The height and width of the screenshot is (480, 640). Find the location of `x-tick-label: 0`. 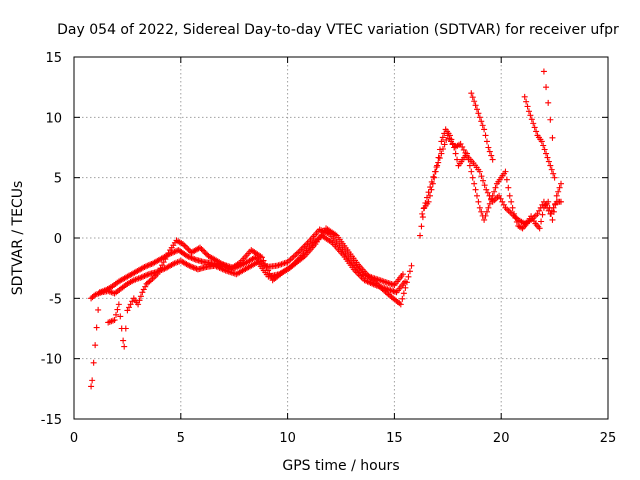

x-tick-label: 0 is located at coordinates (74, 438).